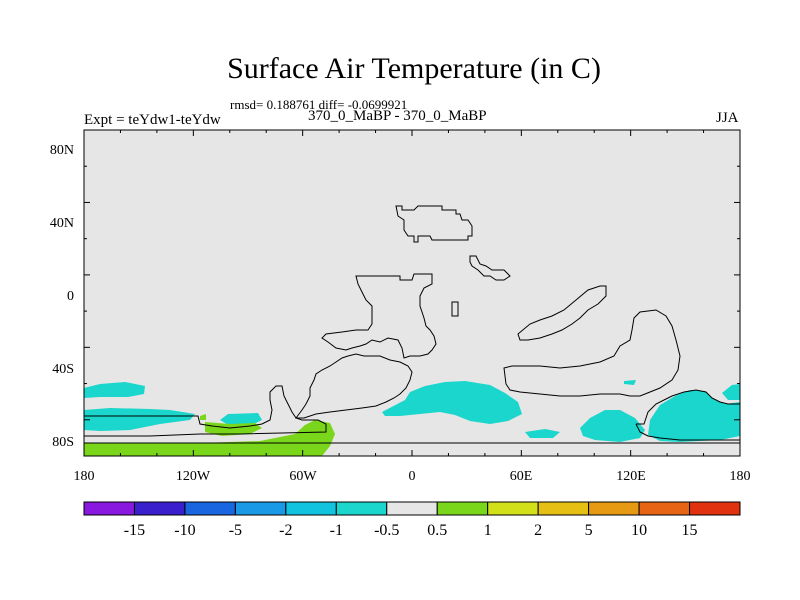 The height and width of the screenshot is (600, 800). I want to click on colorbar-label: 2, so click(538, 530).